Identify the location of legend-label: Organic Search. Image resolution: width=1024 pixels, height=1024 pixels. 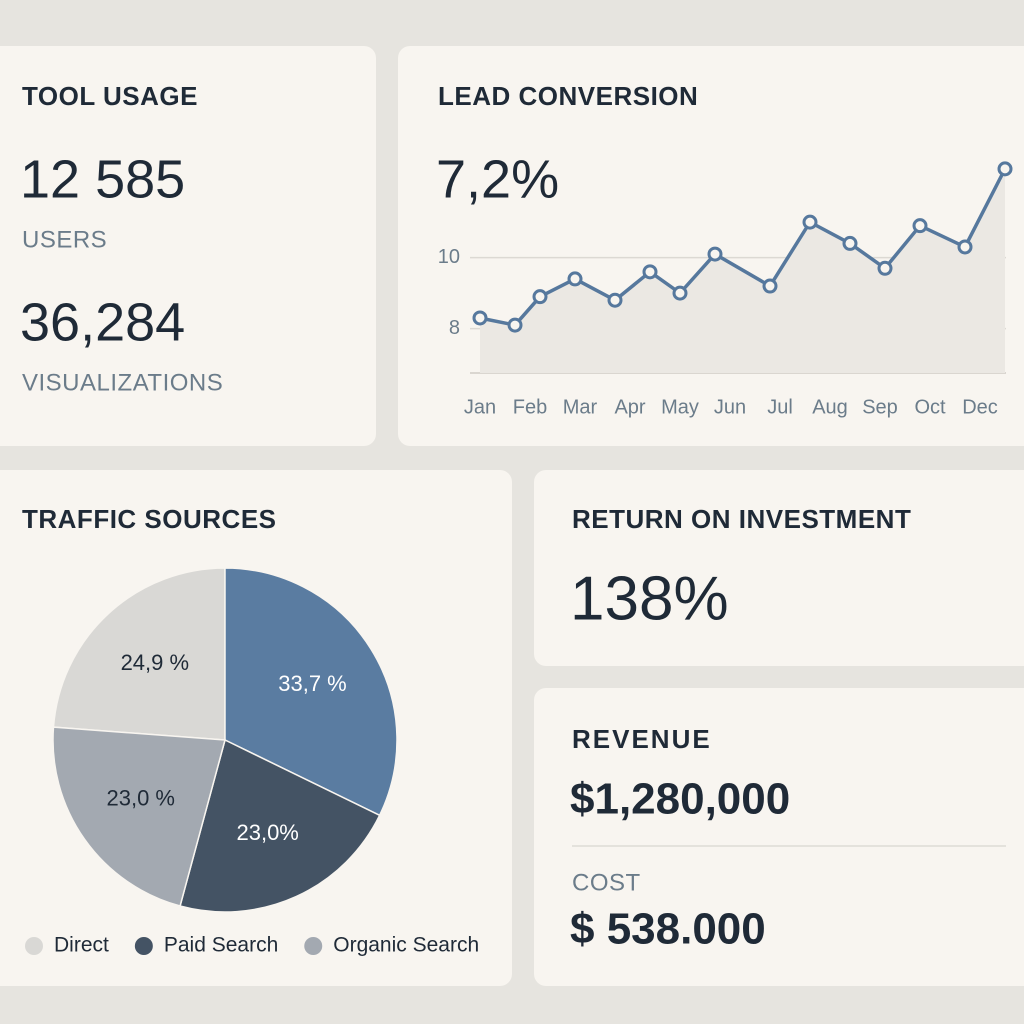
(406, 945).